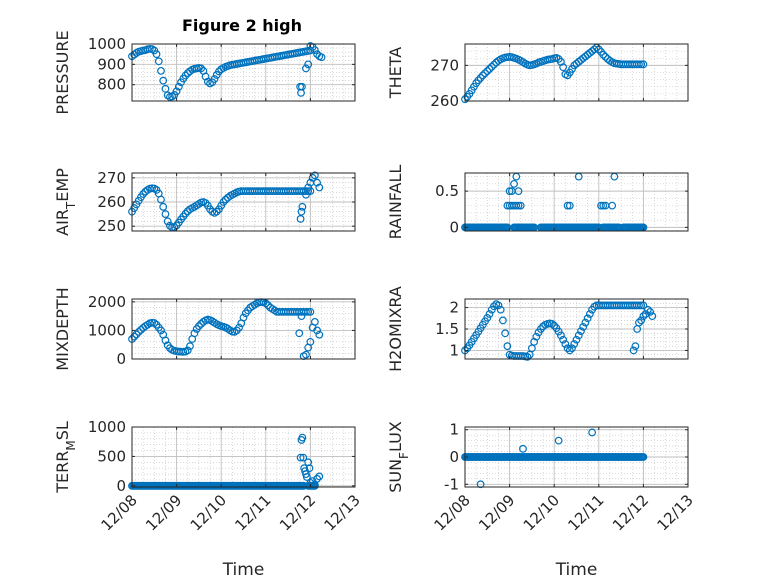 The width and height of the screenshot is (778, 583). I want to click on axes-background, so click(576, 202).